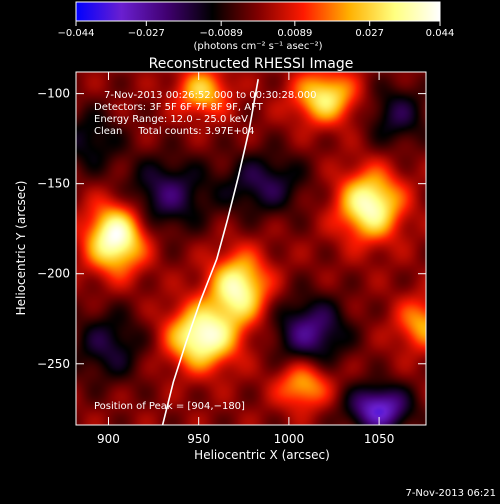  I want to click on solar-limb-line, so click(210, 252).